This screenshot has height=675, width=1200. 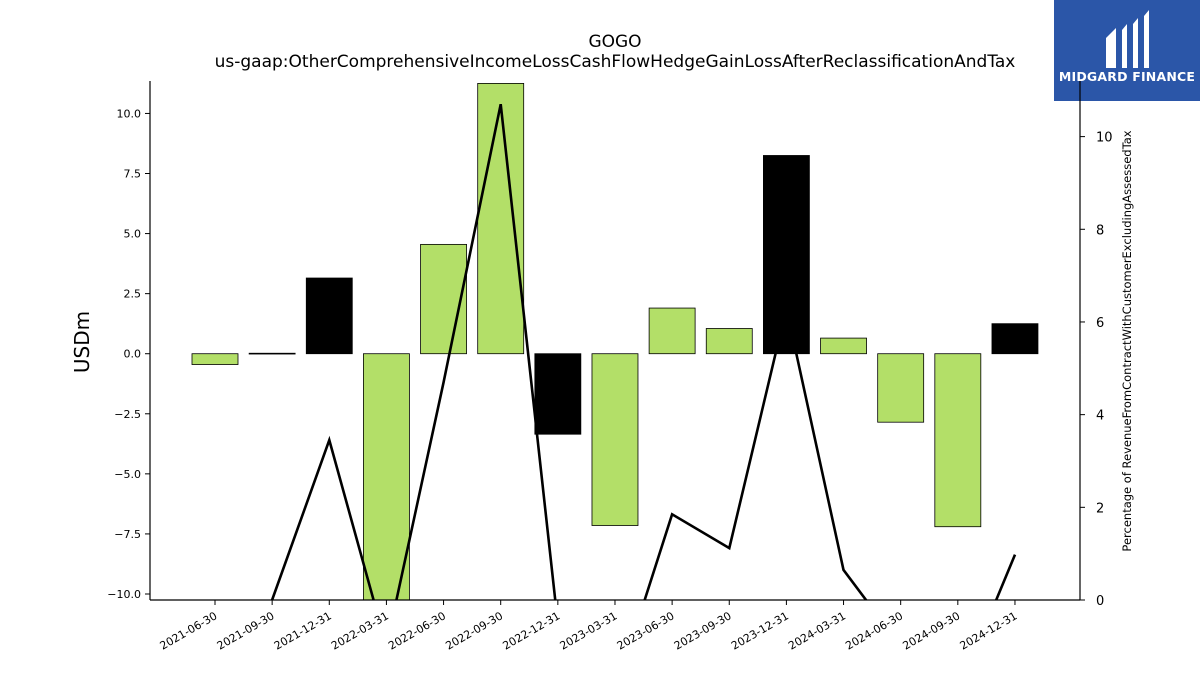 I want to click on y-right-tick-label: 0, so click(x=1100, y=601).